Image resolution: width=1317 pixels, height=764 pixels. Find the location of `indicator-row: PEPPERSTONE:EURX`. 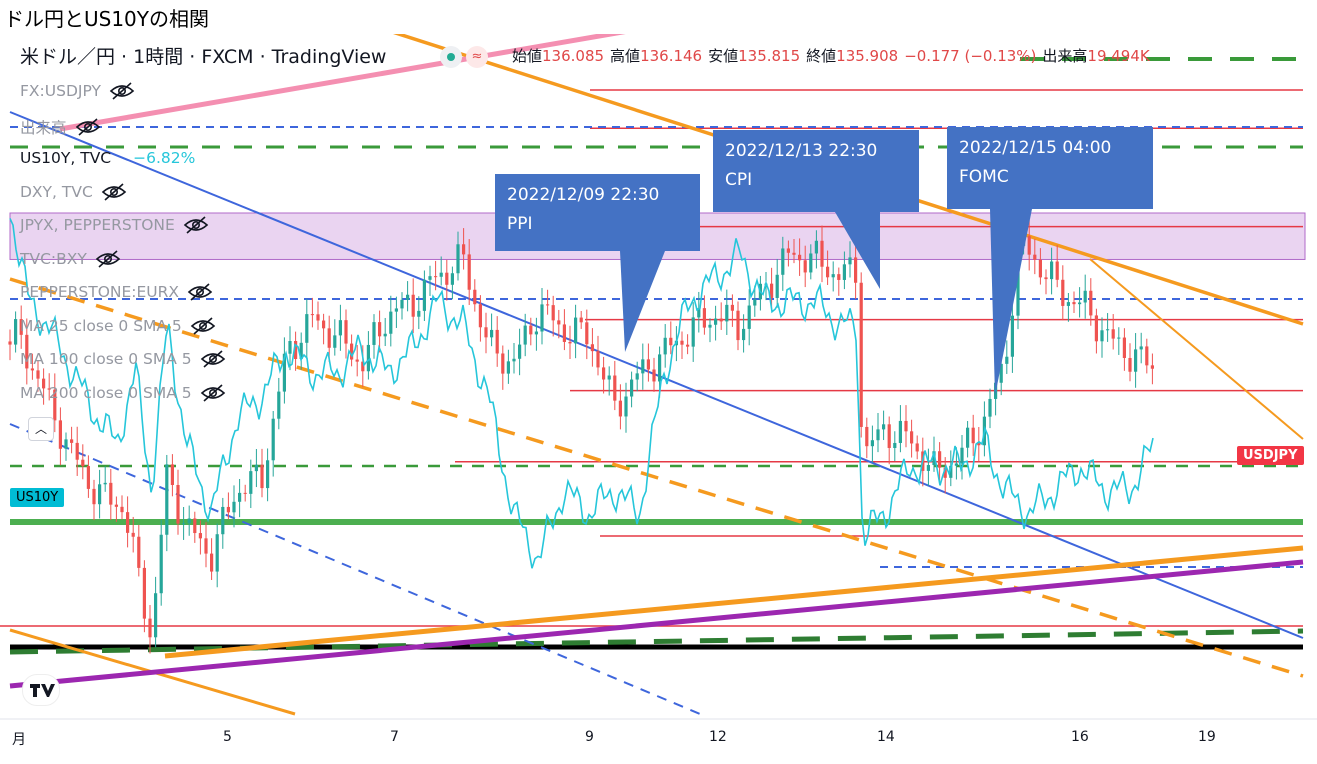

indicator-row: PEPPERSTONE:EURX is located at coordinates (116, 292).